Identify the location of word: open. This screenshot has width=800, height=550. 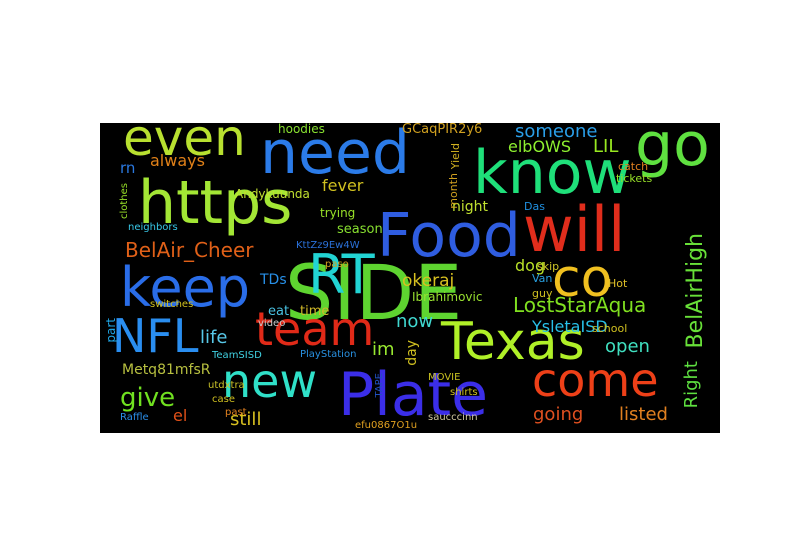
(627, 346).